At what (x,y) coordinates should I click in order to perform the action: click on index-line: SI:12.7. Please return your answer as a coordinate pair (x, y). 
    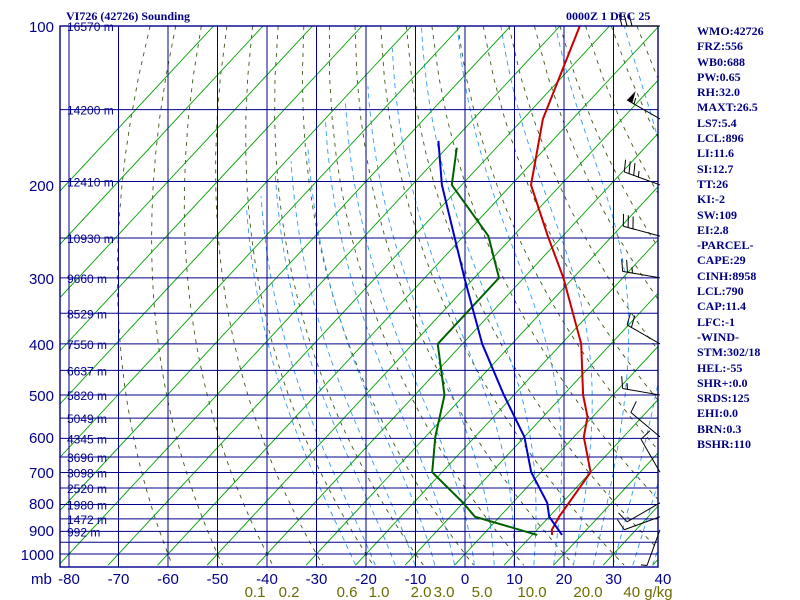
    Looking at the image, I should click on (715, 168).